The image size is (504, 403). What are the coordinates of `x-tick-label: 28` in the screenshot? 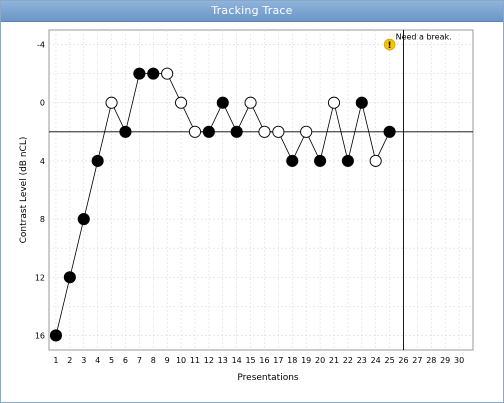 It's located at (431, 360).